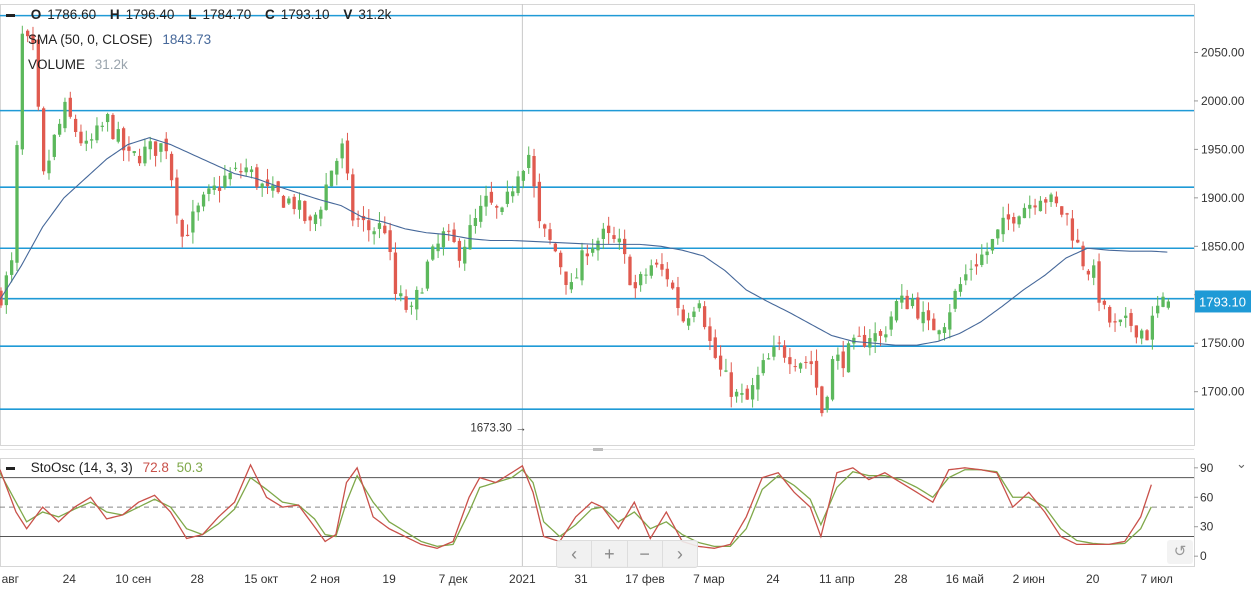 Image resolution: width=1251 pixels, height=591 pixels. What do you see at coordinates (155, 467) in the screenshot?
I see `stochastic-k-value: 72.8` at bounding box center [155, 467].